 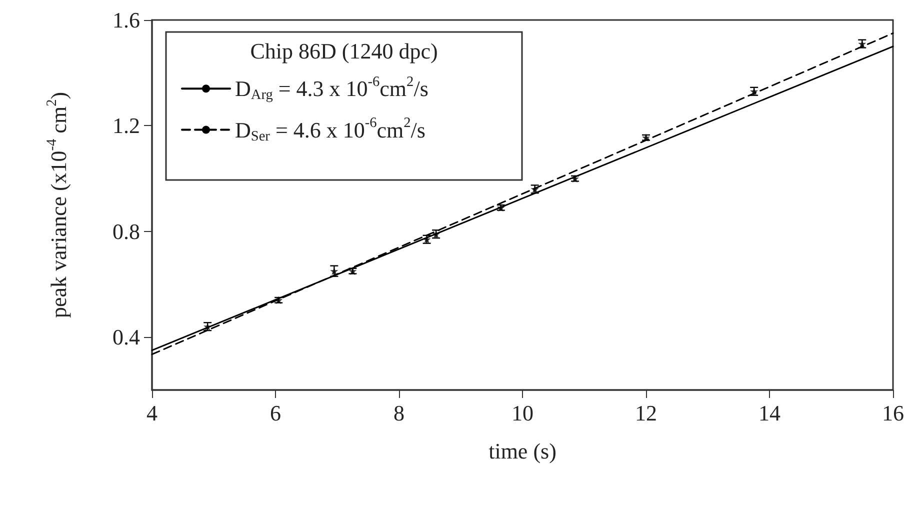 What do you see at coordinates (126, 125) in the screenshot?
I see `y-tick-label: 1.2` at bounding box center [126, 125].